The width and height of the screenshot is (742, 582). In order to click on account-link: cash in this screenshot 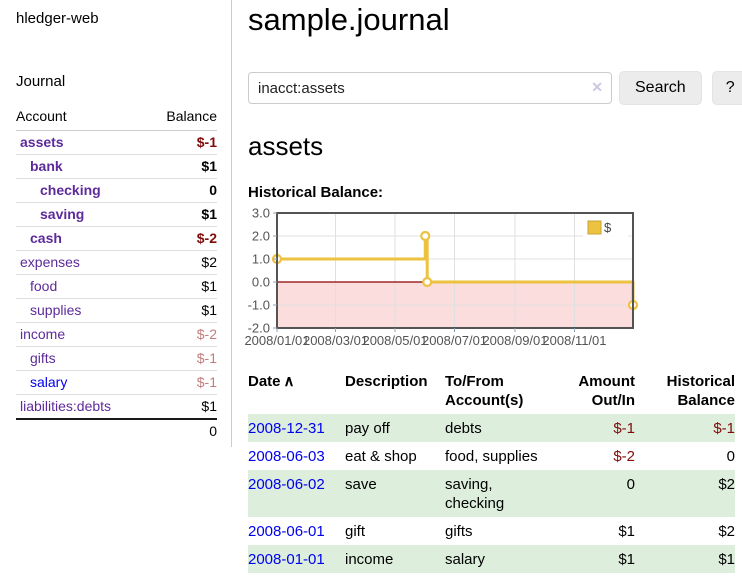, I will do `click(46, 238)`.